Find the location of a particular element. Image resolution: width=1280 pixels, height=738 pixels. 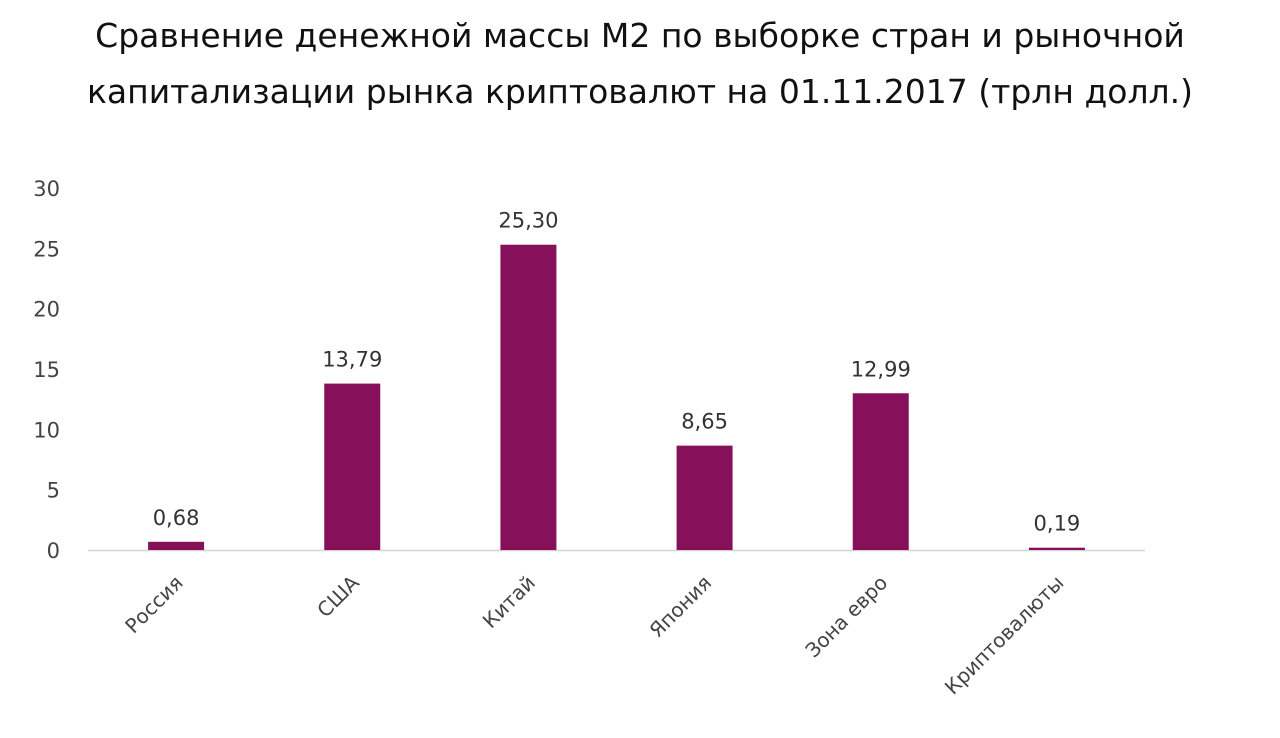

data-label-1: 13,79 is located at coordinates (352, 360).